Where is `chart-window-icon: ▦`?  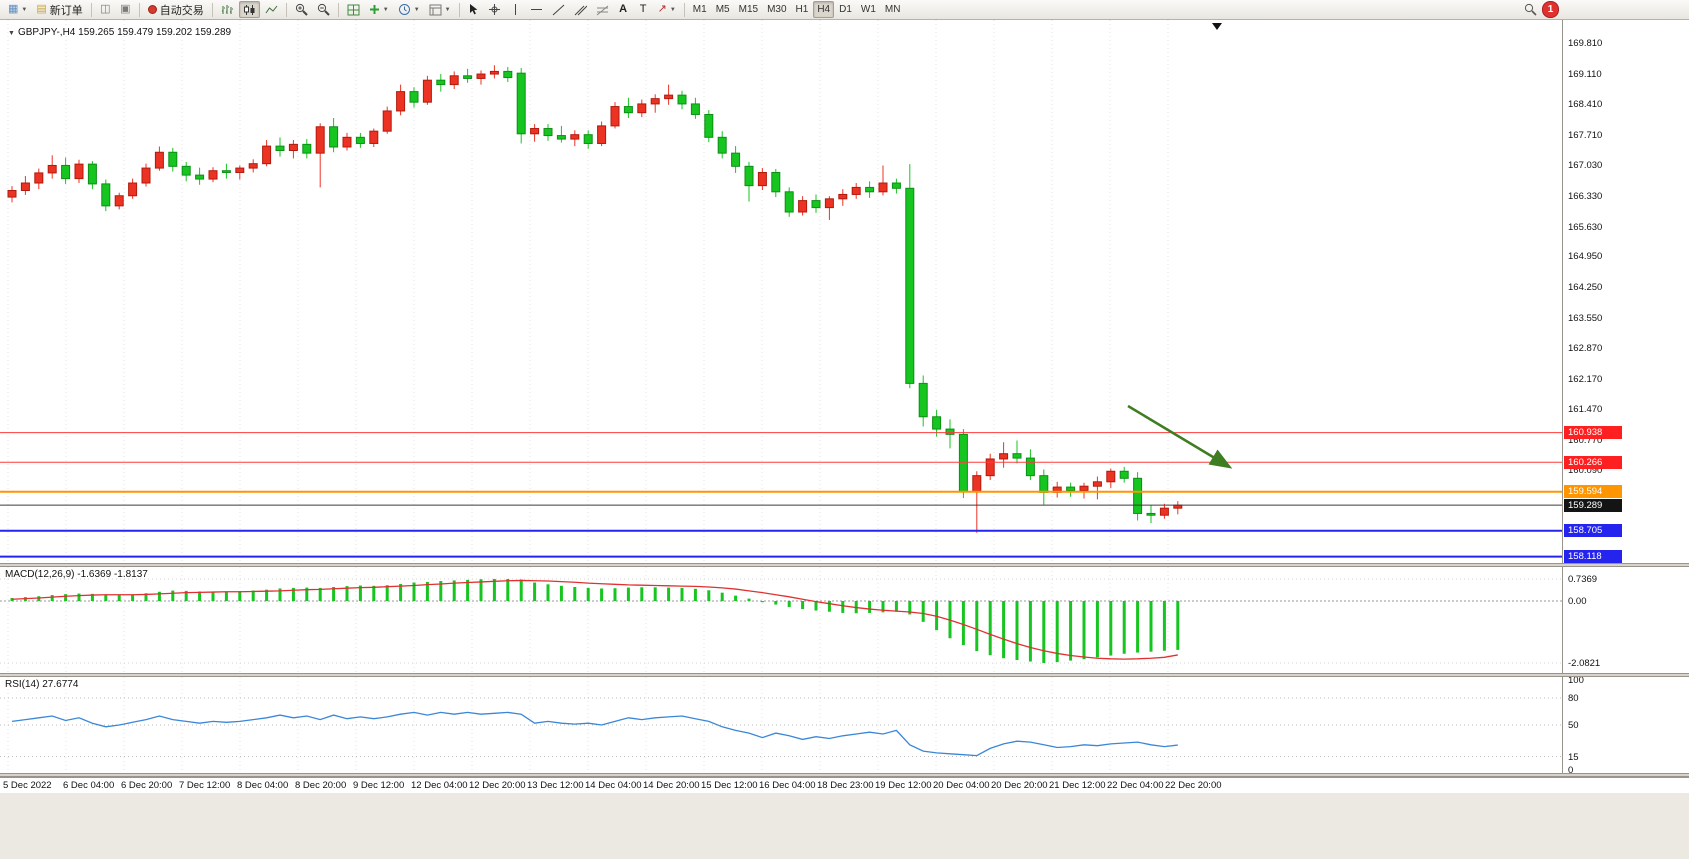 chart-window-icon: ▦ is located at coordinates (13, 9).